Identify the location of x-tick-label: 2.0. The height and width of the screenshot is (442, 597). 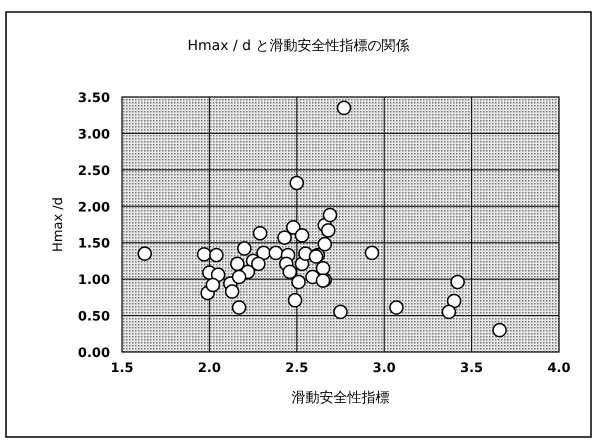
(209, 368).